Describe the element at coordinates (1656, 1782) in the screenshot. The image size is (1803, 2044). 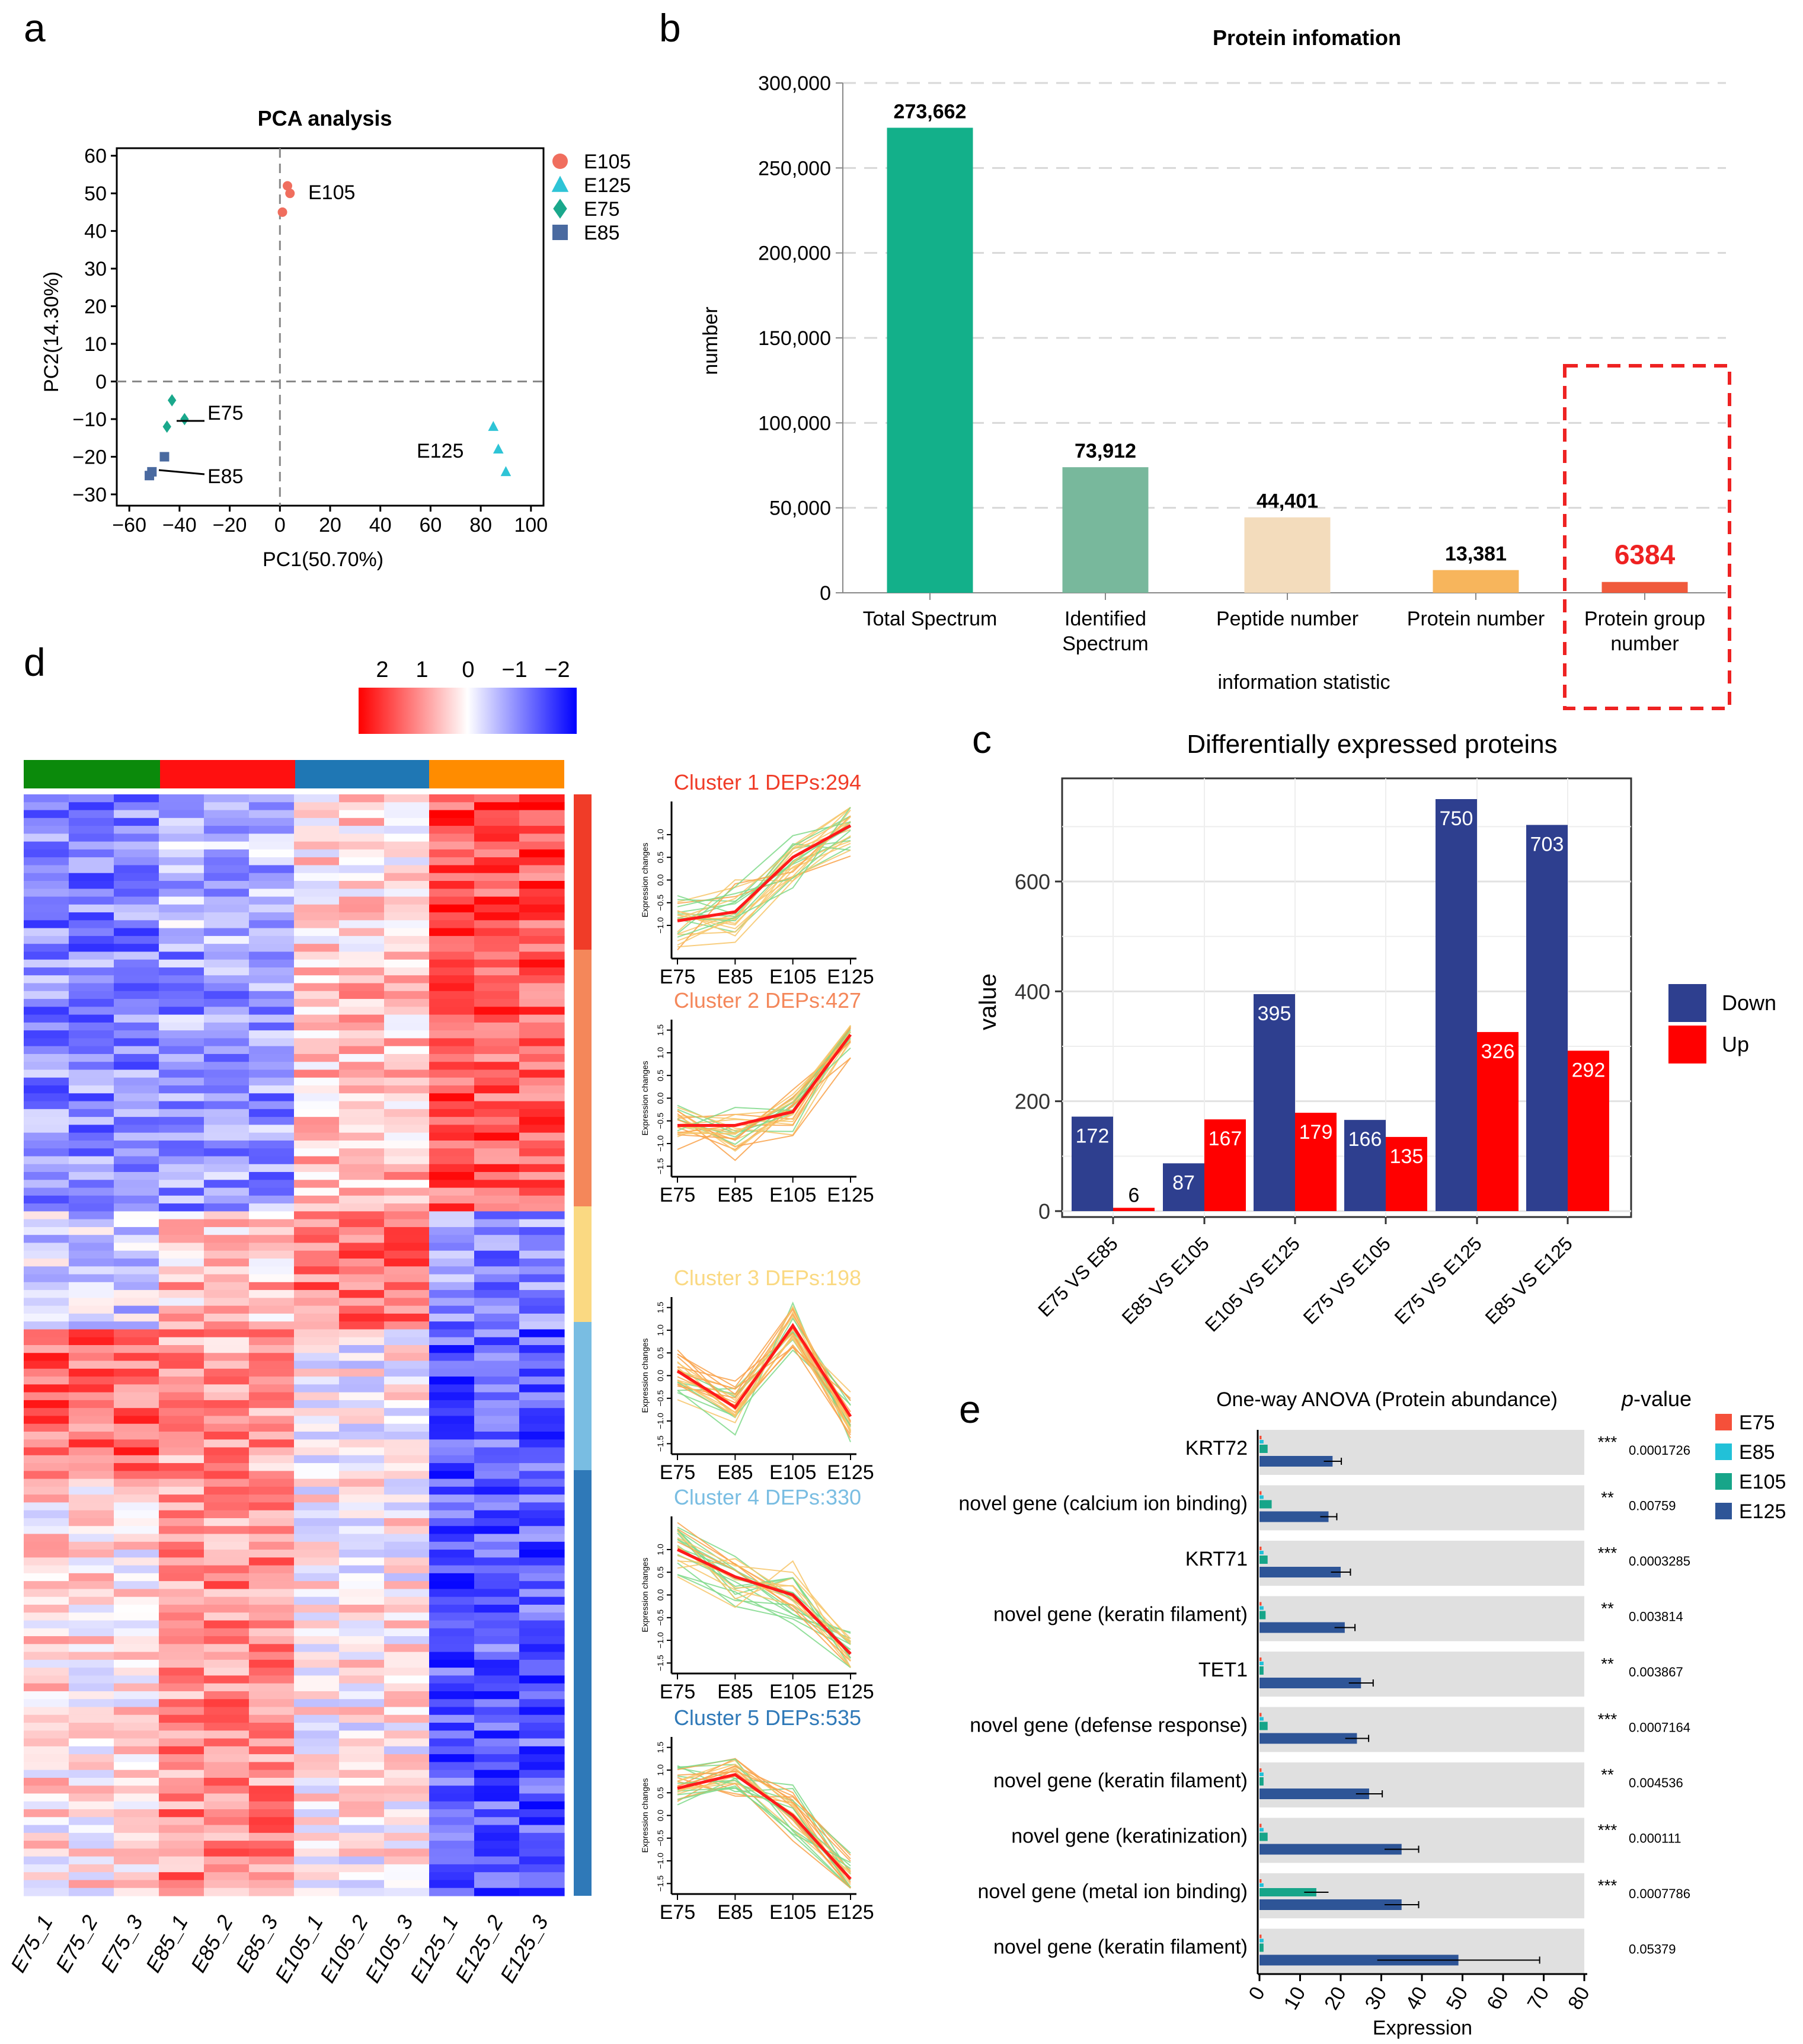
I see `e-pvalue: 0.004536` at that location.